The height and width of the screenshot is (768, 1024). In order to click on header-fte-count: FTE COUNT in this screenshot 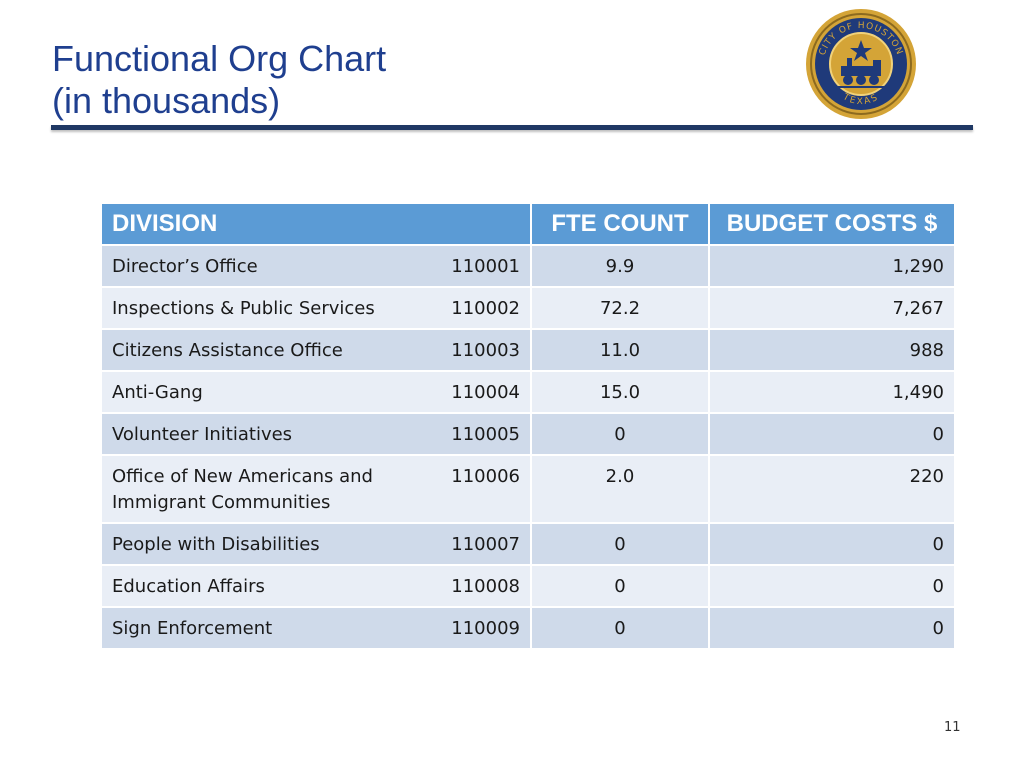, I will do `click(620, 224)`.